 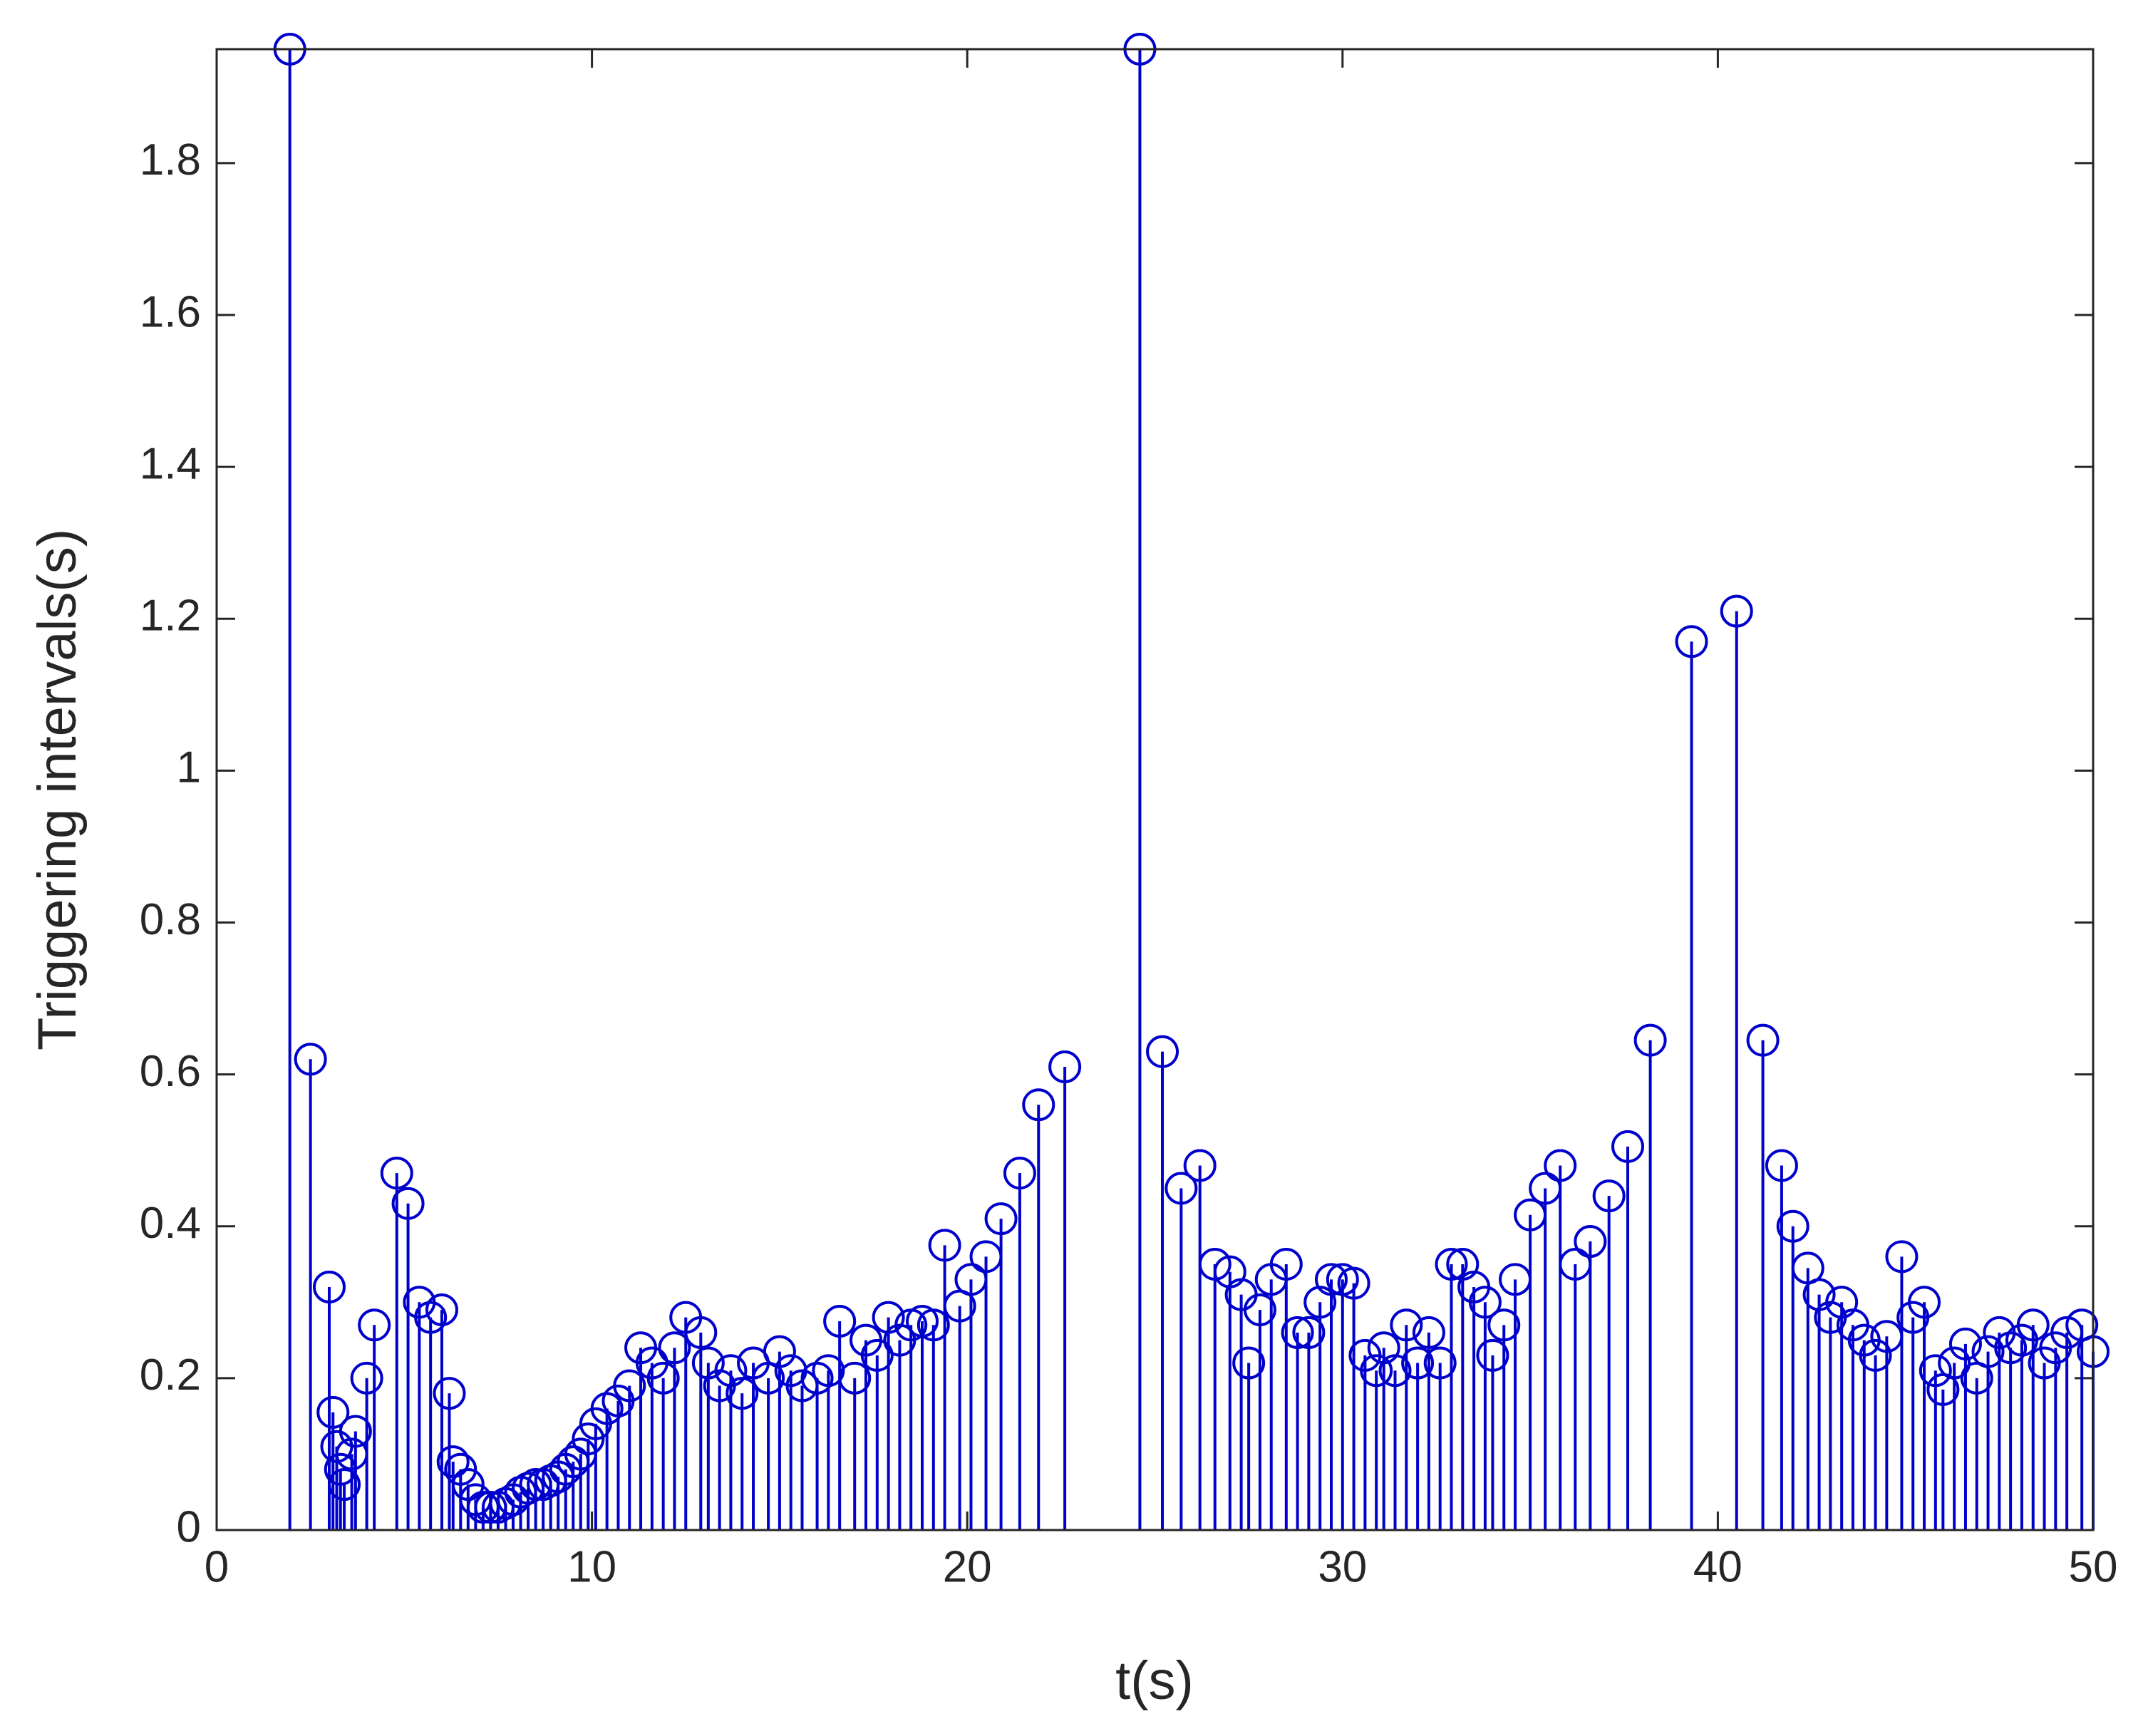 I want to click on y-tick-label: 1.6, so click(x=170, y=311).